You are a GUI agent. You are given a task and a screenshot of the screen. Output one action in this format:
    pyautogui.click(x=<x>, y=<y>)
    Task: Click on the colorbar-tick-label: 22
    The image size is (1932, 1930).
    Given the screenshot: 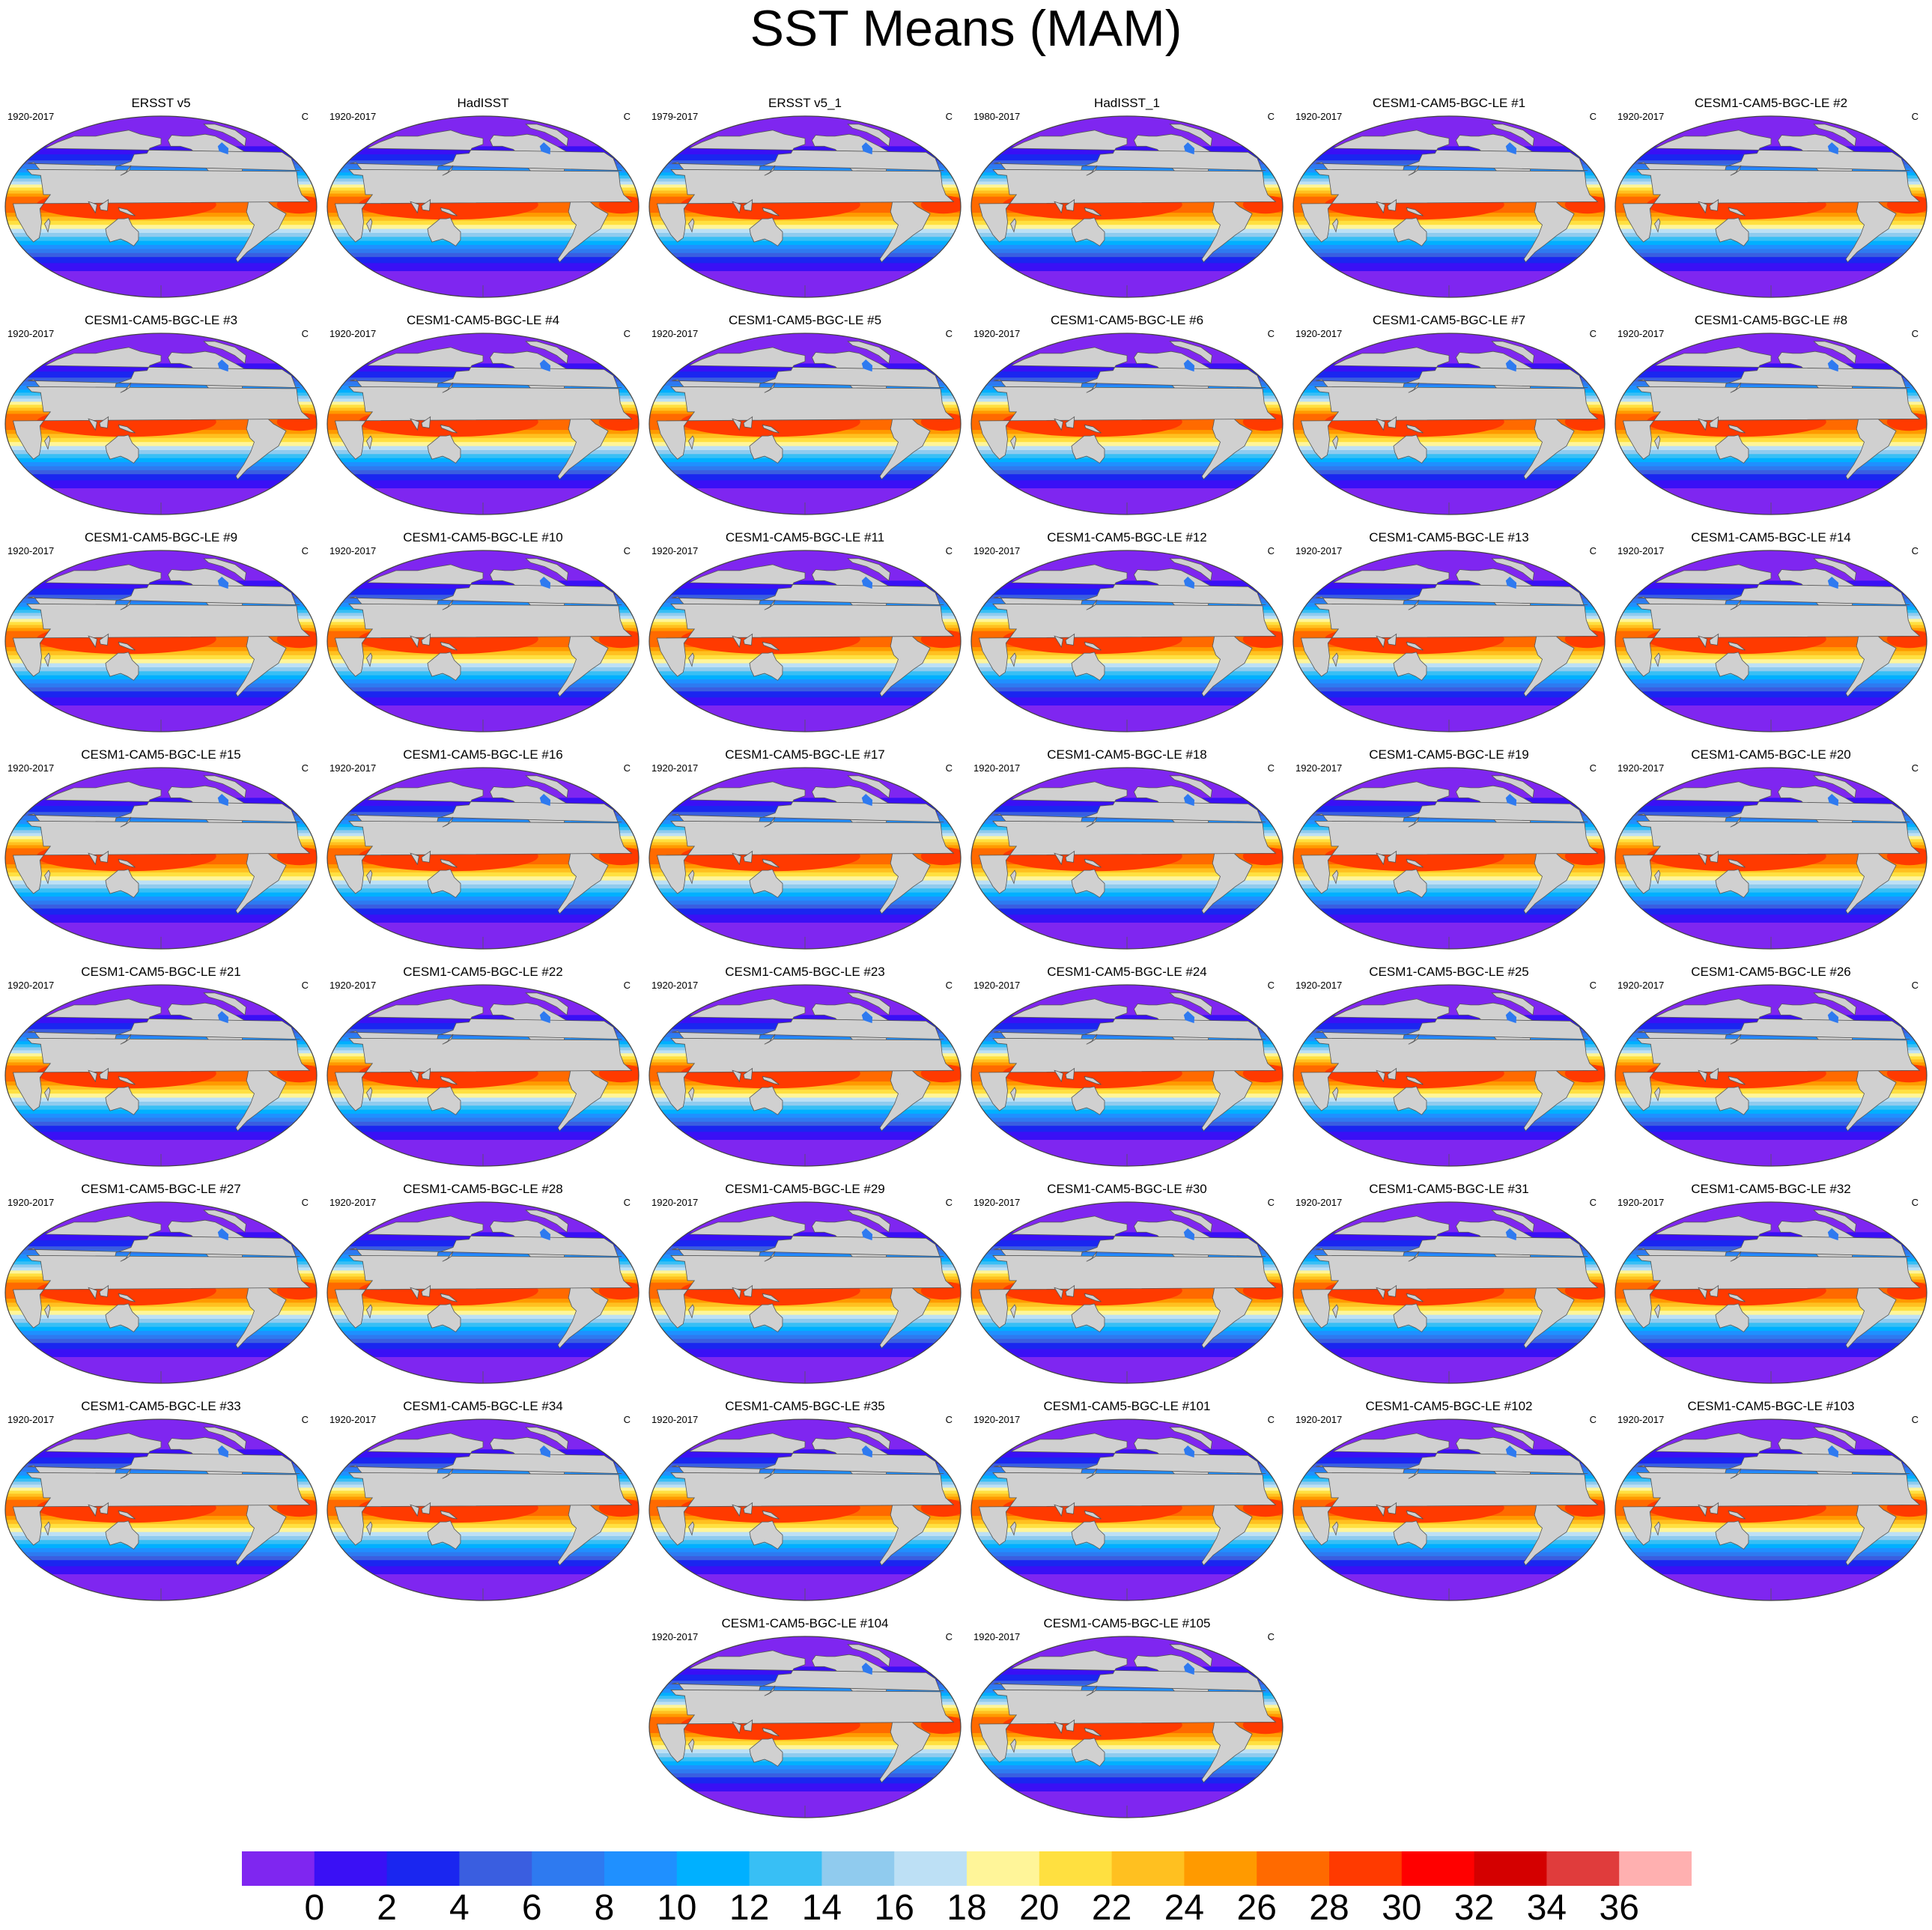 What is the action you would take?
    pyautogui.click(x=1111, y=1908)
    